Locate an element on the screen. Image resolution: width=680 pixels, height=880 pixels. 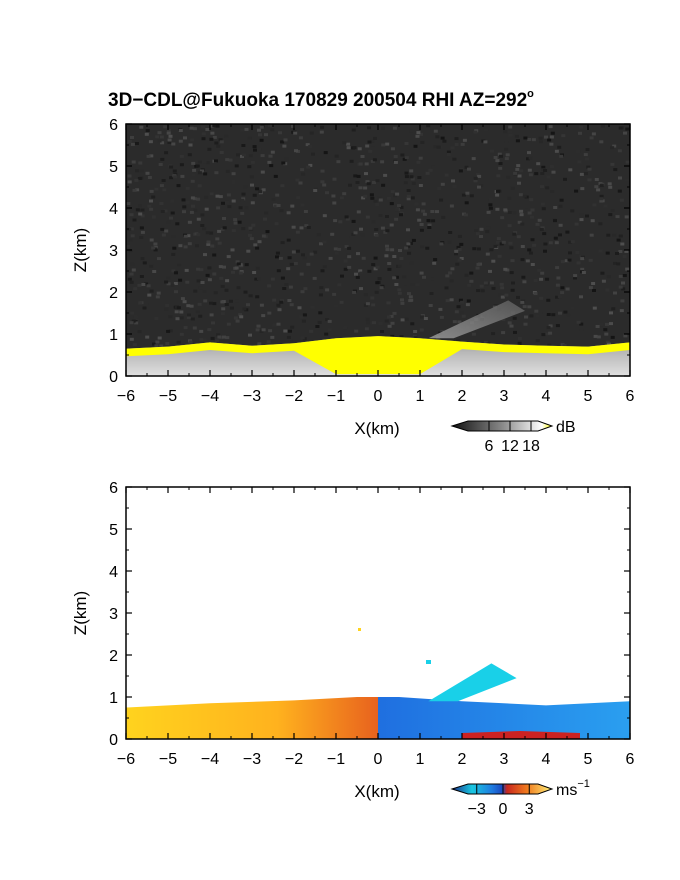
x-tick-label: 3 is located at coordinates (504, 759).